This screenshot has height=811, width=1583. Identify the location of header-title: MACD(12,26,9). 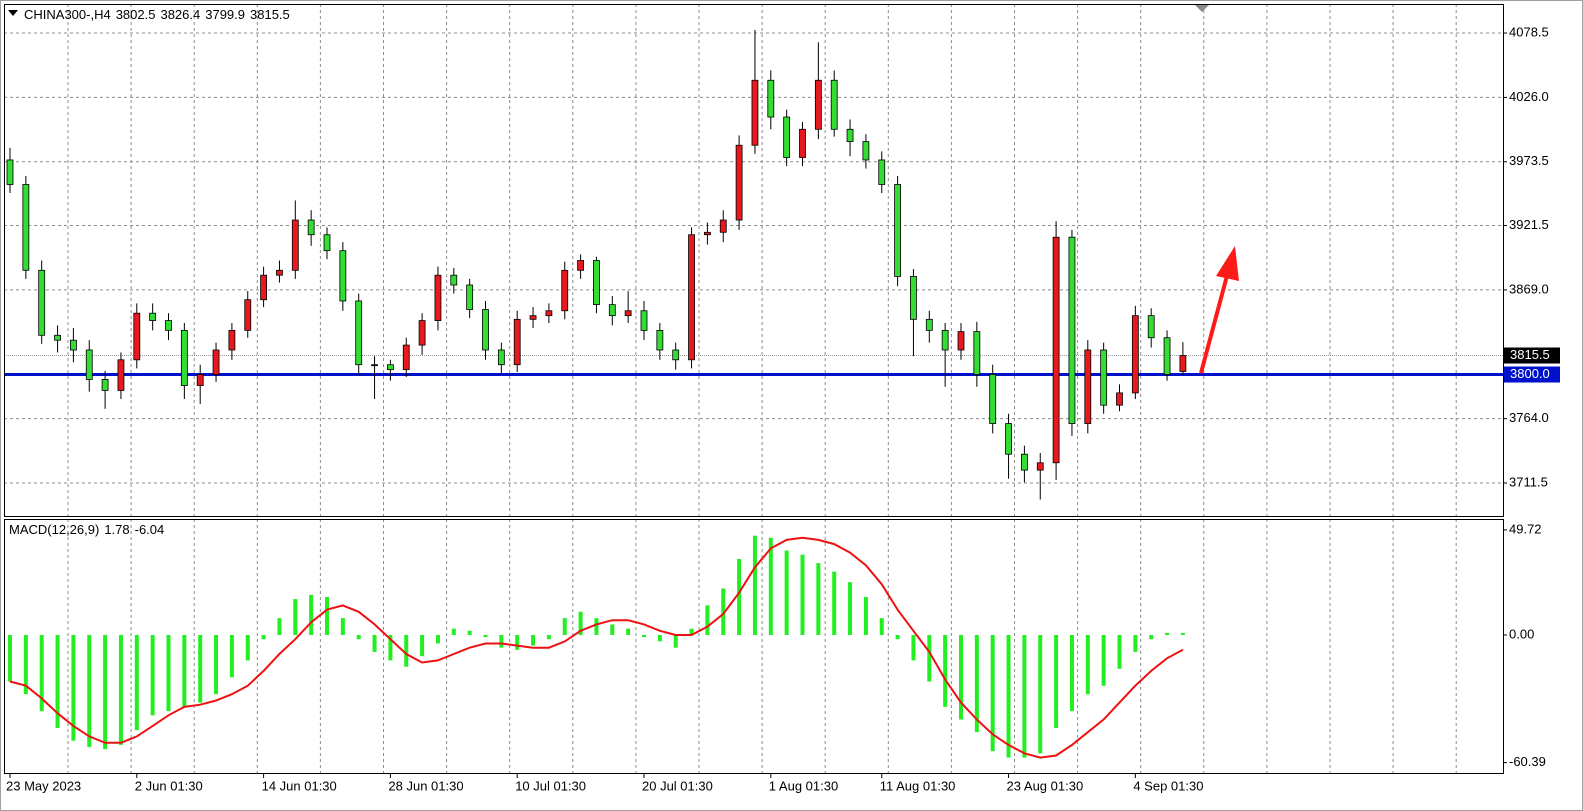
(54, 529).